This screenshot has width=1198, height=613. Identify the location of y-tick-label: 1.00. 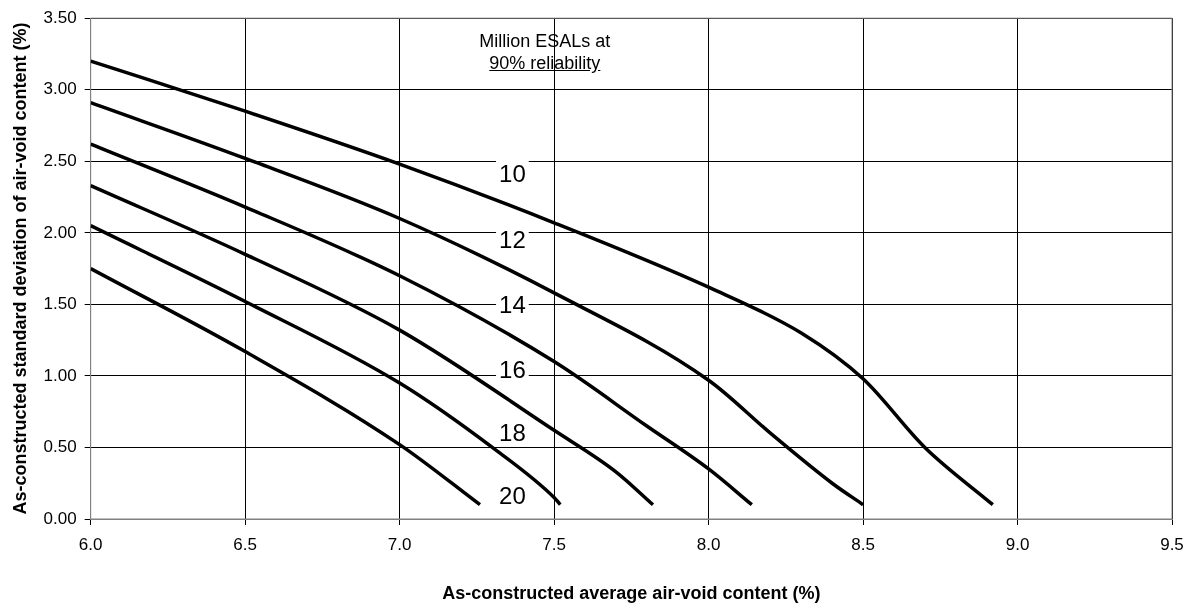
(60, 375).